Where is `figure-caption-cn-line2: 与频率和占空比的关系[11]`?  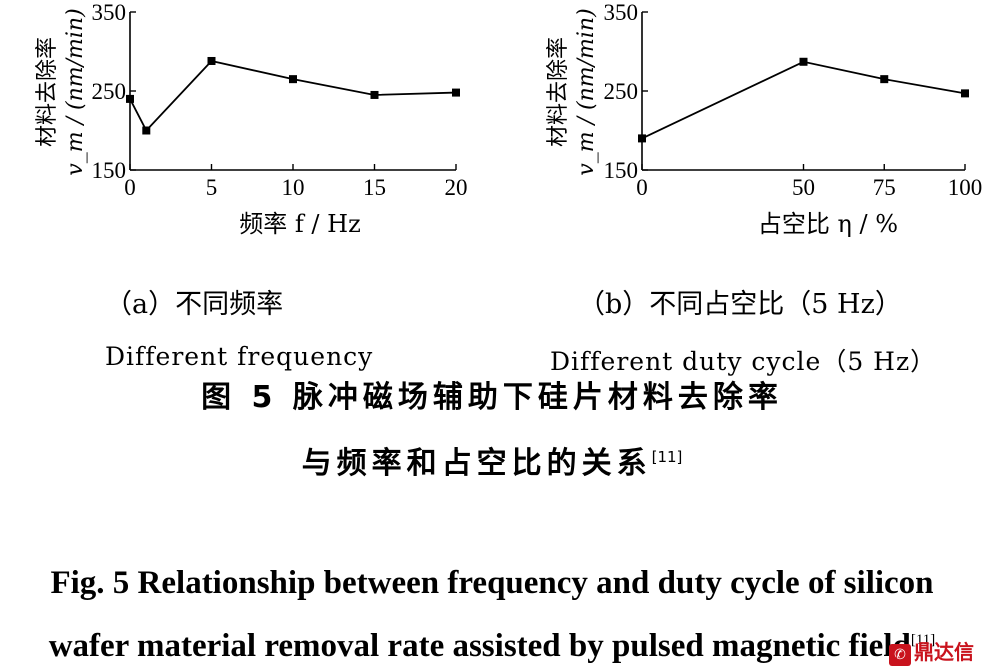 figure-caption-cn-line2: 与频率和占空比的关系[11] is located at coordinates (492, 460).